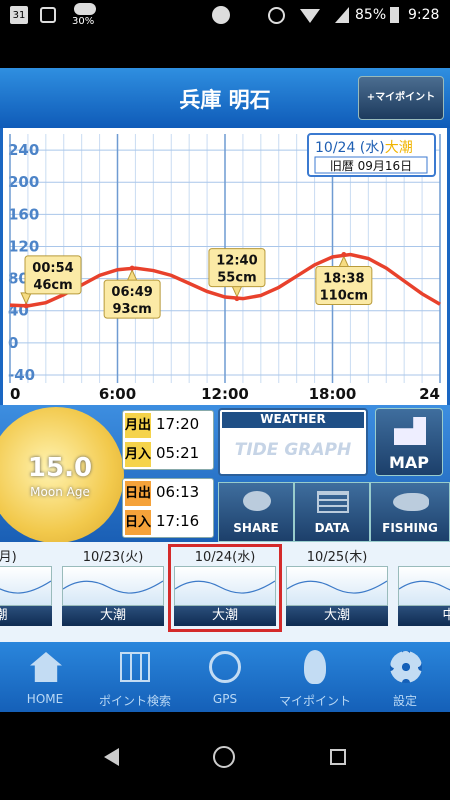 The image size is (450, 800). Describe the element at coordinates (18, 279) in the screenshot. I see `y-tick-label: 80` at that location.